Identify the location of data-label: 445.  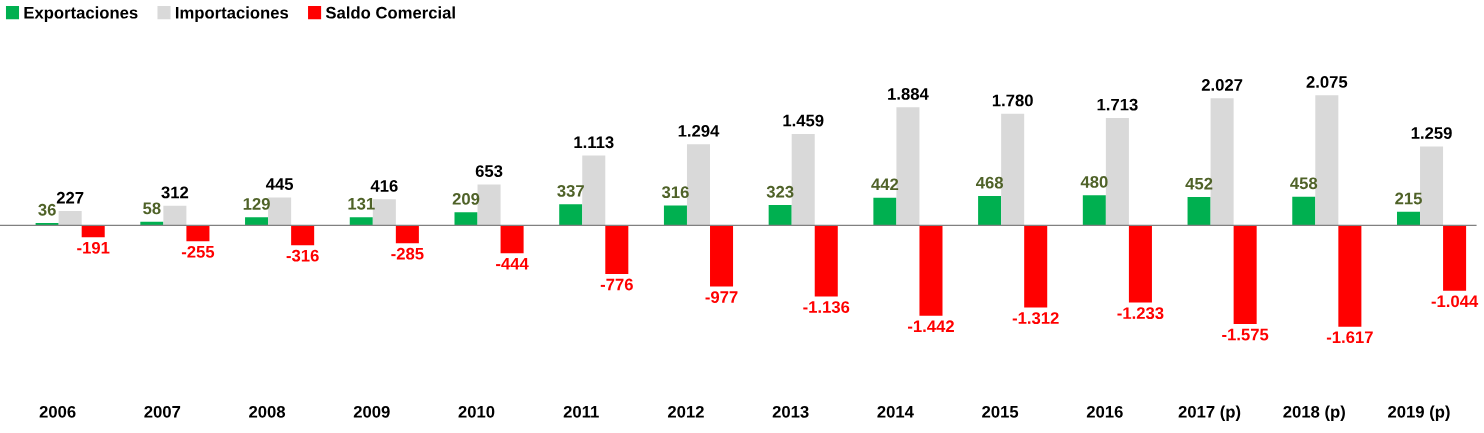
(279, 184).